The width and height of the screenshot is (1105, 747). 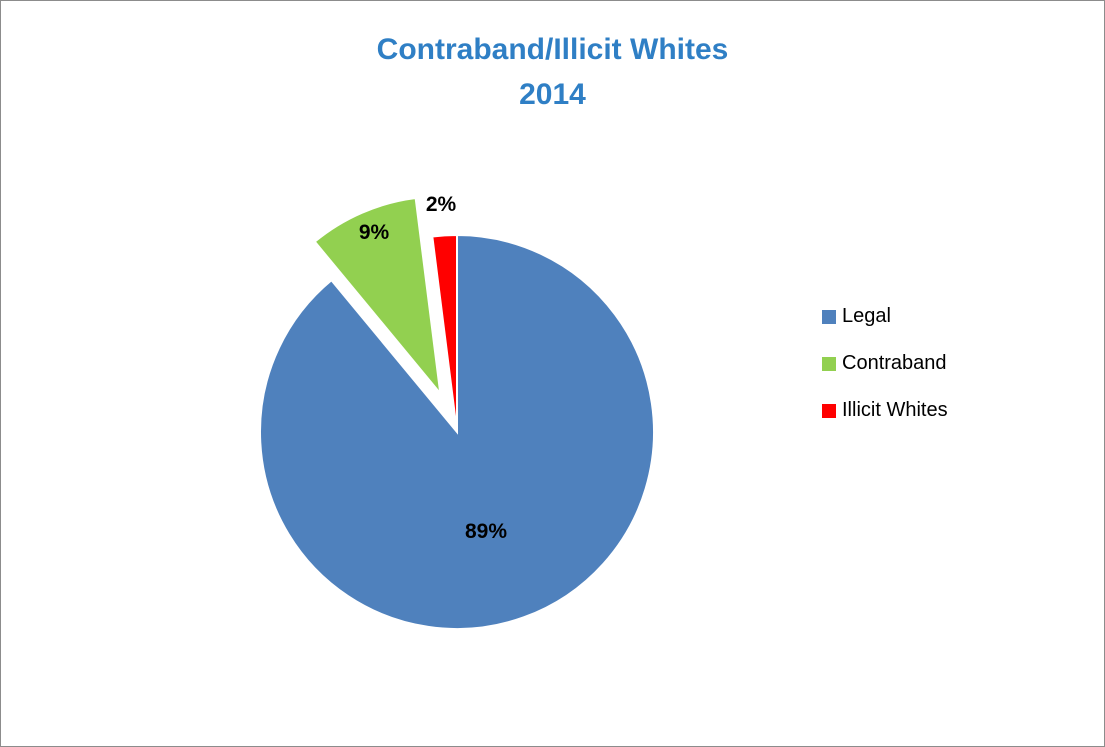 What do you see at coordinates (552, 94) in the screenshot?
I see `chart-title-line-2: 2014` at bounding box center [552, 94].